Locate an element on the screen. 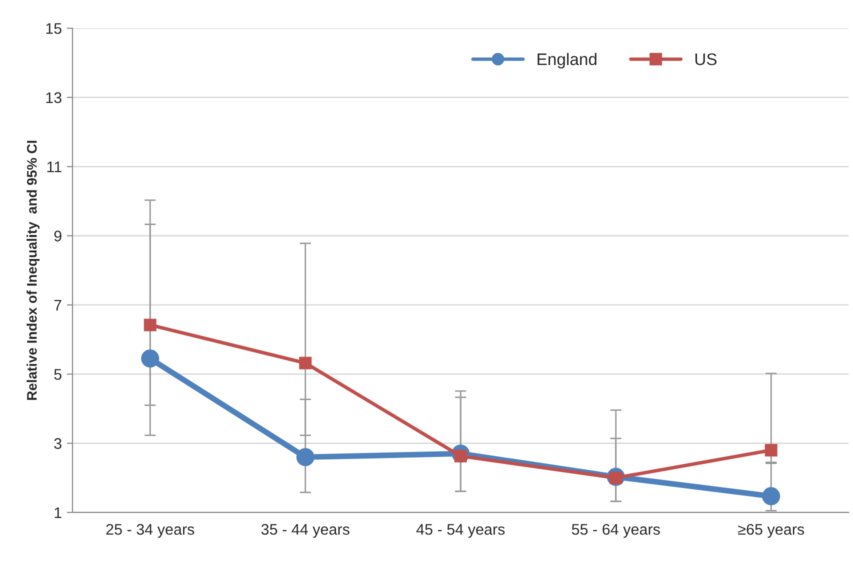 The height and width of the screenshot is (565, 853). y-tick-label: 5 is located at coordinates (58, 374).